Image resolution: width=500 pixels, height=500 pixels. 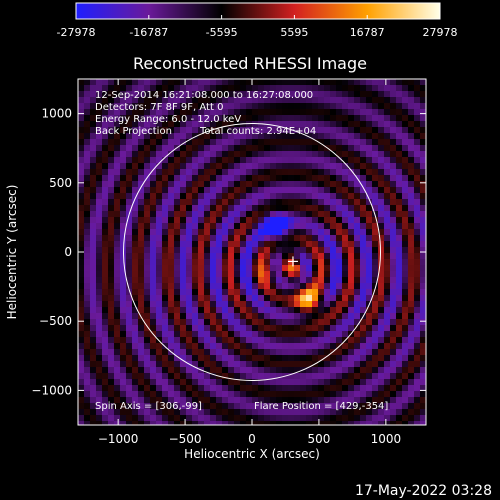 I want to click on info-time-range: 12-Sep-2014 16:21:08.000 to 16:27:08.000, so click(x=204, y=95).